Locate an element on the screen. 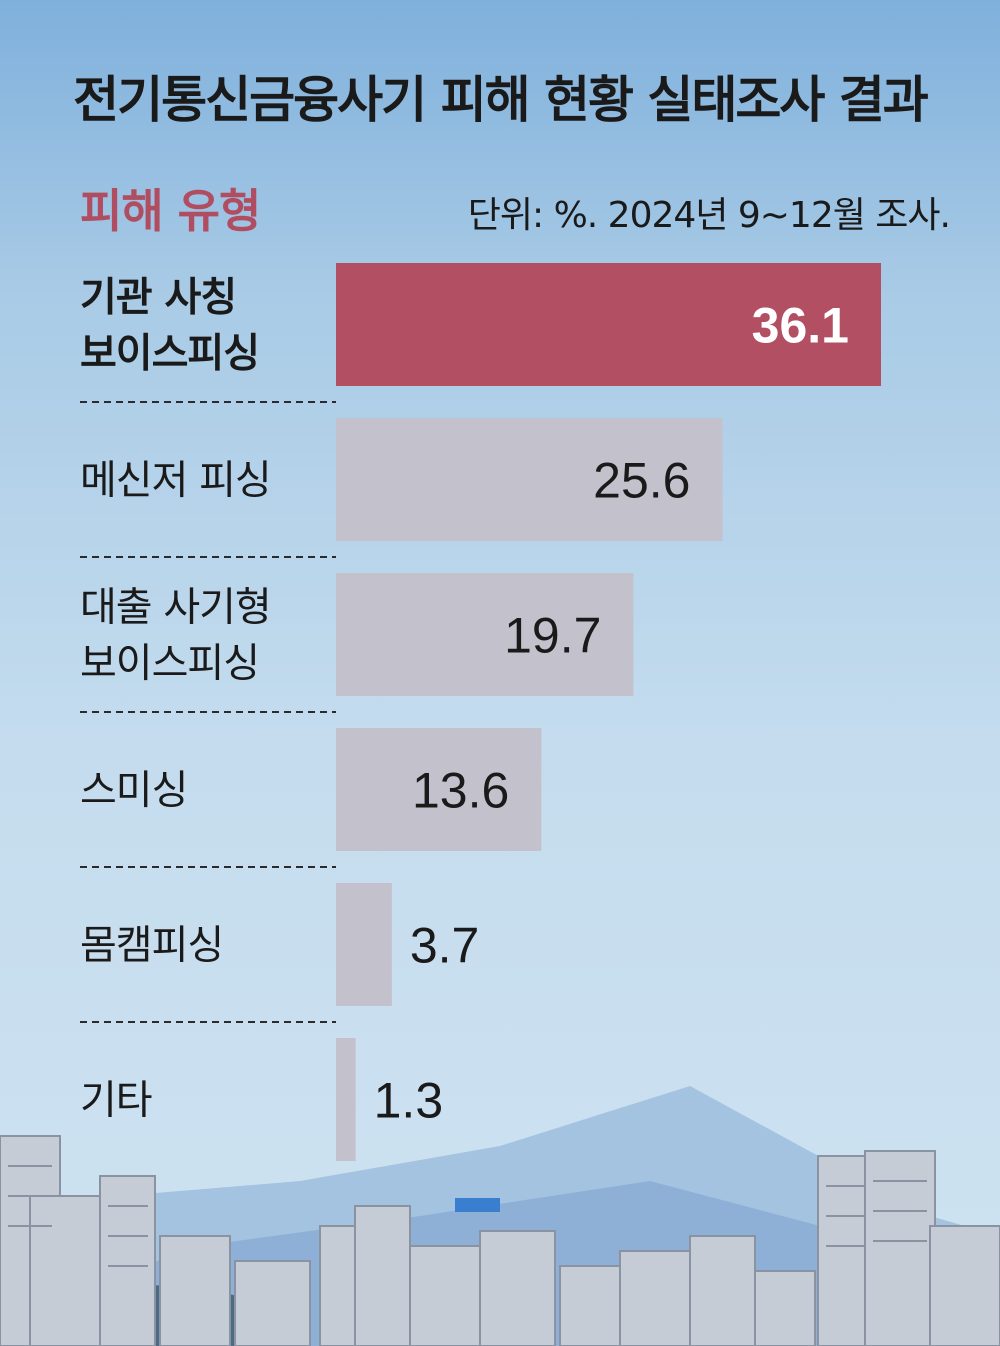  unit-note: 단위: %. 2024년 9~12월 조사. is located at coordinates (709, 215).